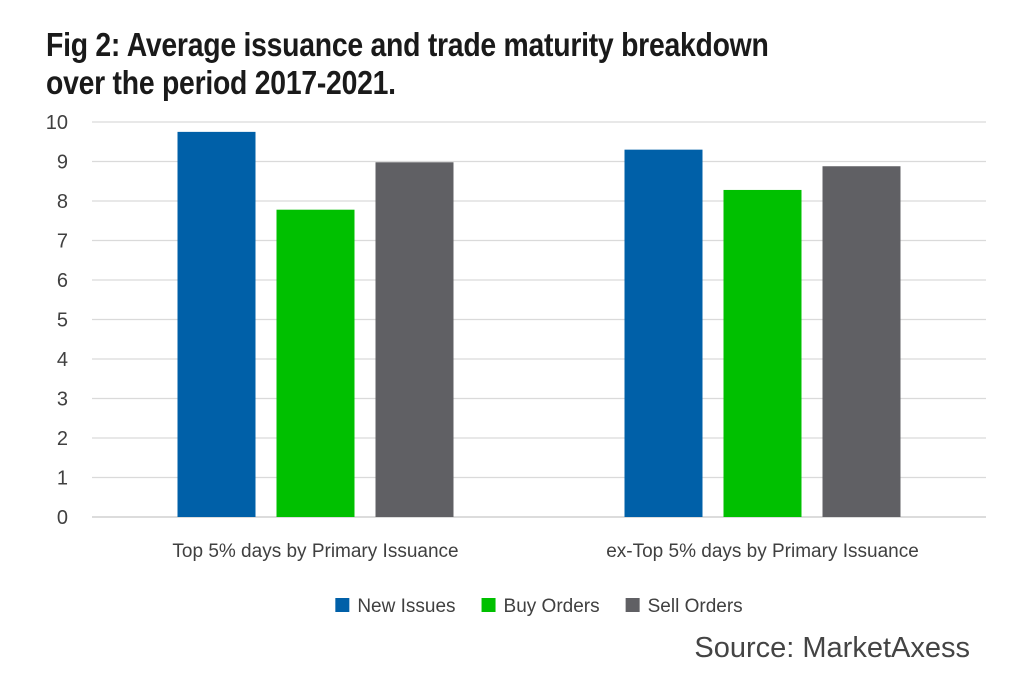  I want to click on y-tick-label: 1, so click(62, 479).